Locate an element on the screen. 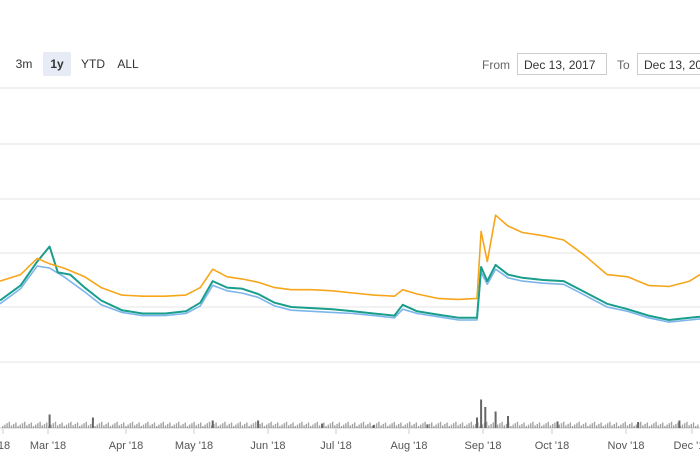 Image resolution: width=700 pixels, height=466 pixels. x-tick-label: Jul '18 is located at coordinates (335, 446).